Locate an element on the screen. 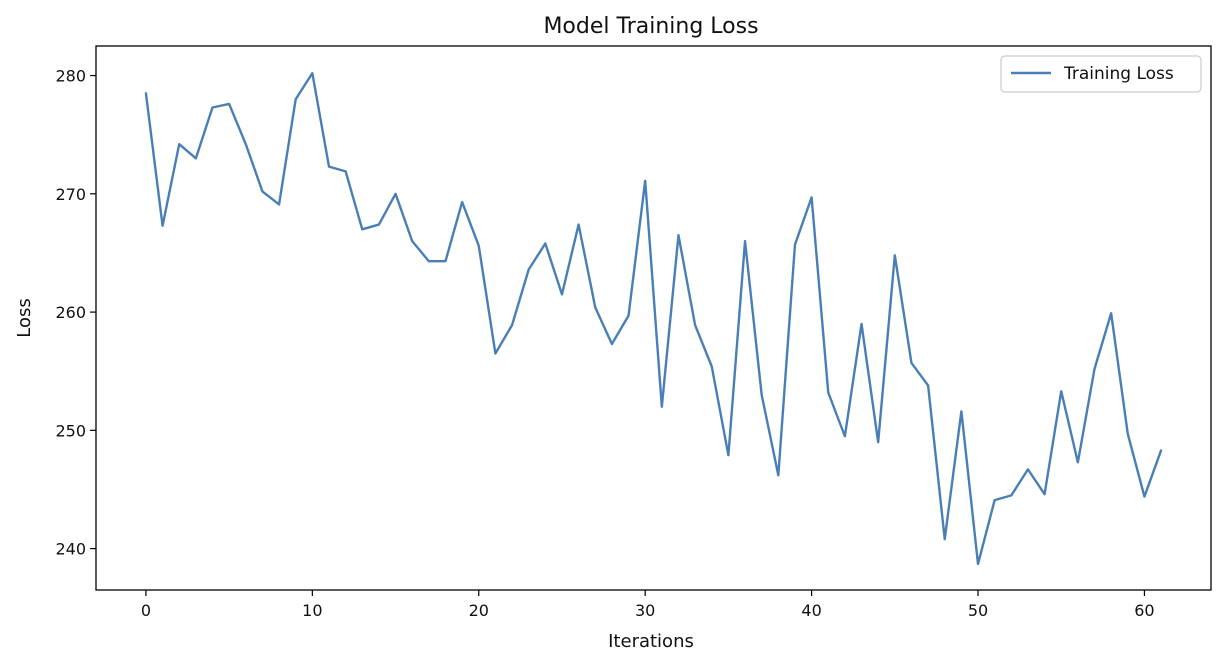 The width and height of the screenshot is (1220, 660). y-axis: 240 250 260 270 280 is located at coordinates (75, 313).